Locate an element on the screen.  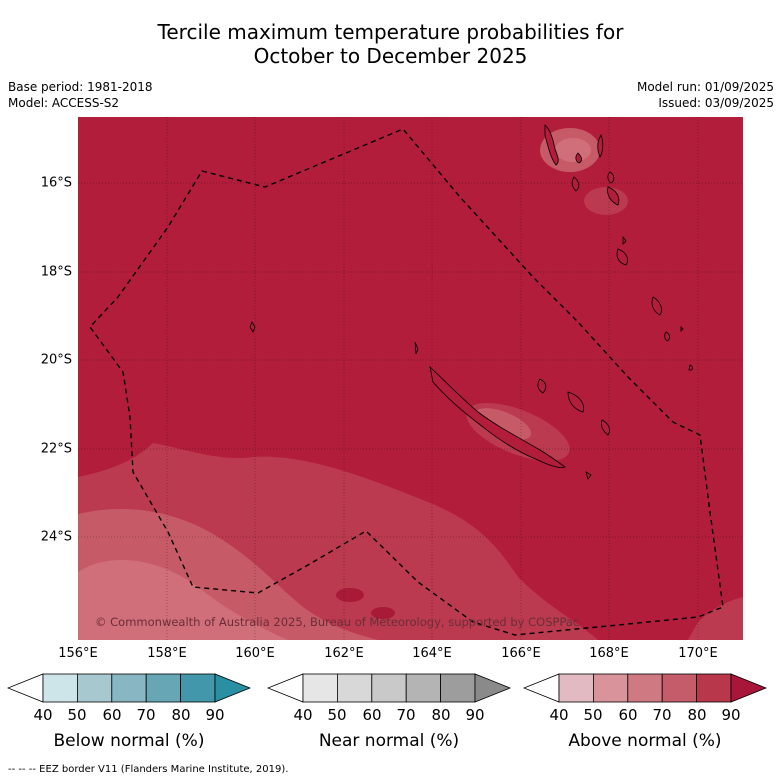
lat-label: 20°S is located at coordinates (56, 360).